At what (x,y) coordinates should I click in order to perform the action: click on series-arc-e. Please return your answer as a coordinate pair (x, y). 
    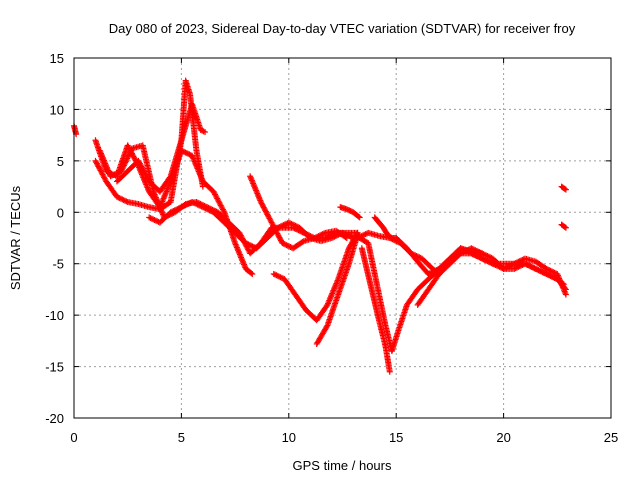
    Looking at the image, I should click on (161, 148).